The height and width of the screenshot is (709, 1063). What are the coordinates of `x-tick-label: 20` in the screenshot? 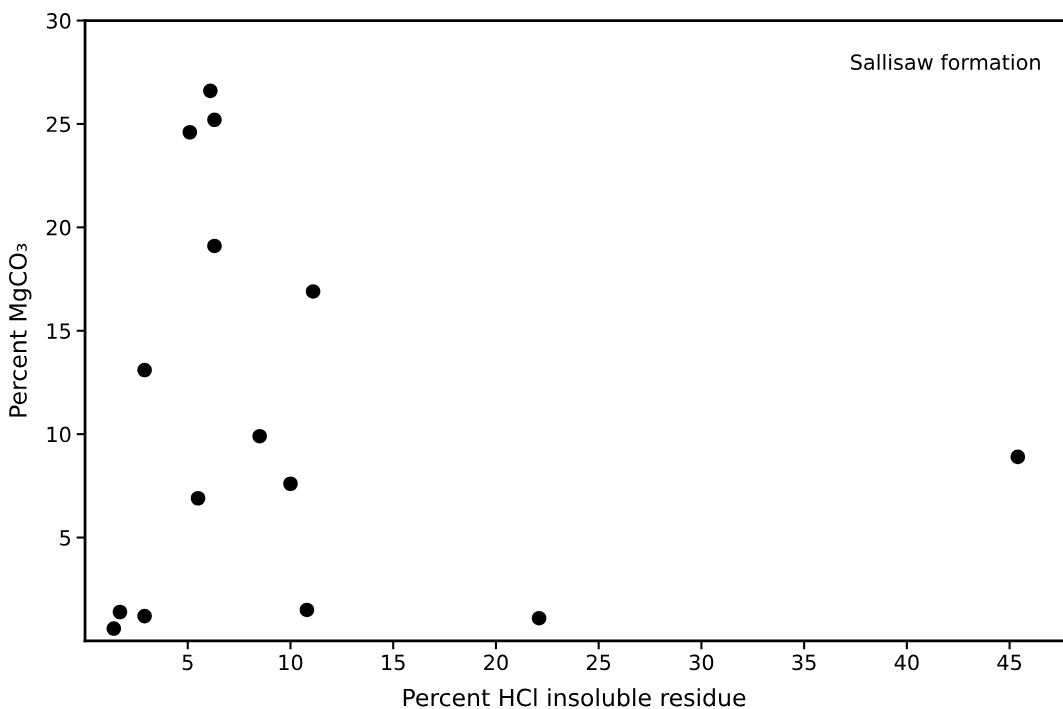 It's located at (496, 662).